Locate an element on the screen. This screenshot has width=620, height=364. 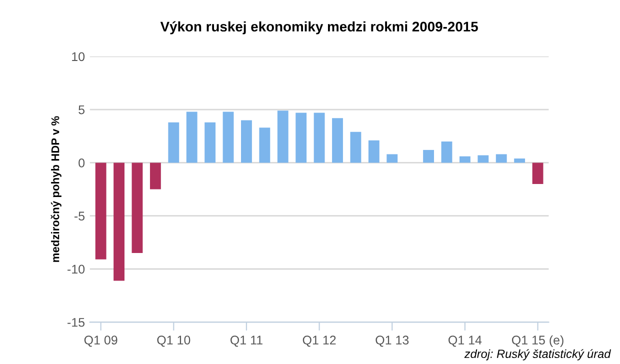
chart-title: Výkon ruskej ekonomiky medzi rokmi 2009-2015 is located at coordinates (319, 27).